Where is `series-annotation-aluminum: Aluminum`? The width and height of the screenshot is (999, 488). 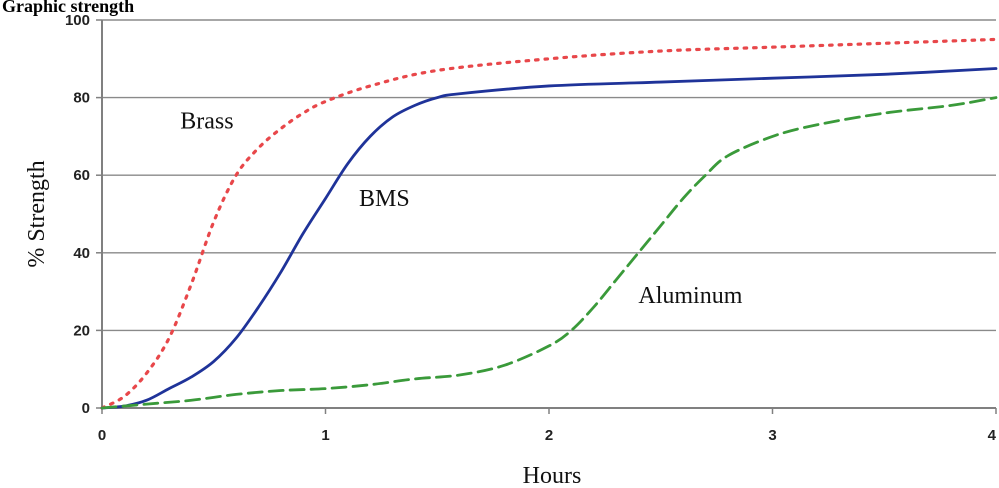
series-annotation-aluminum: Aluminum is located at coordinates (690, 296).